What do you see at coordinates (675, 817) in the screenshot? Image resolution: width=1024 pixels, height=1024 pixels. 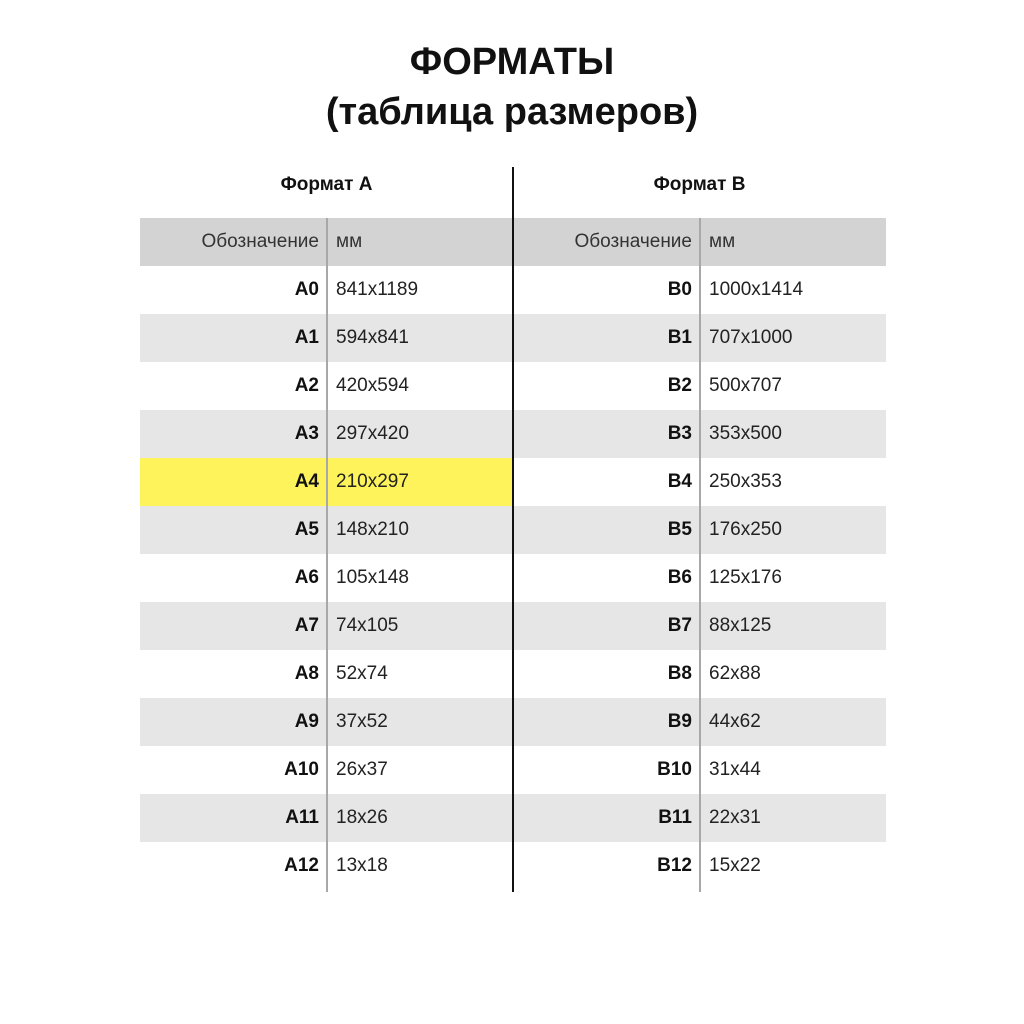 I see `format-b-label: B11` at bounding box center [675, 817].